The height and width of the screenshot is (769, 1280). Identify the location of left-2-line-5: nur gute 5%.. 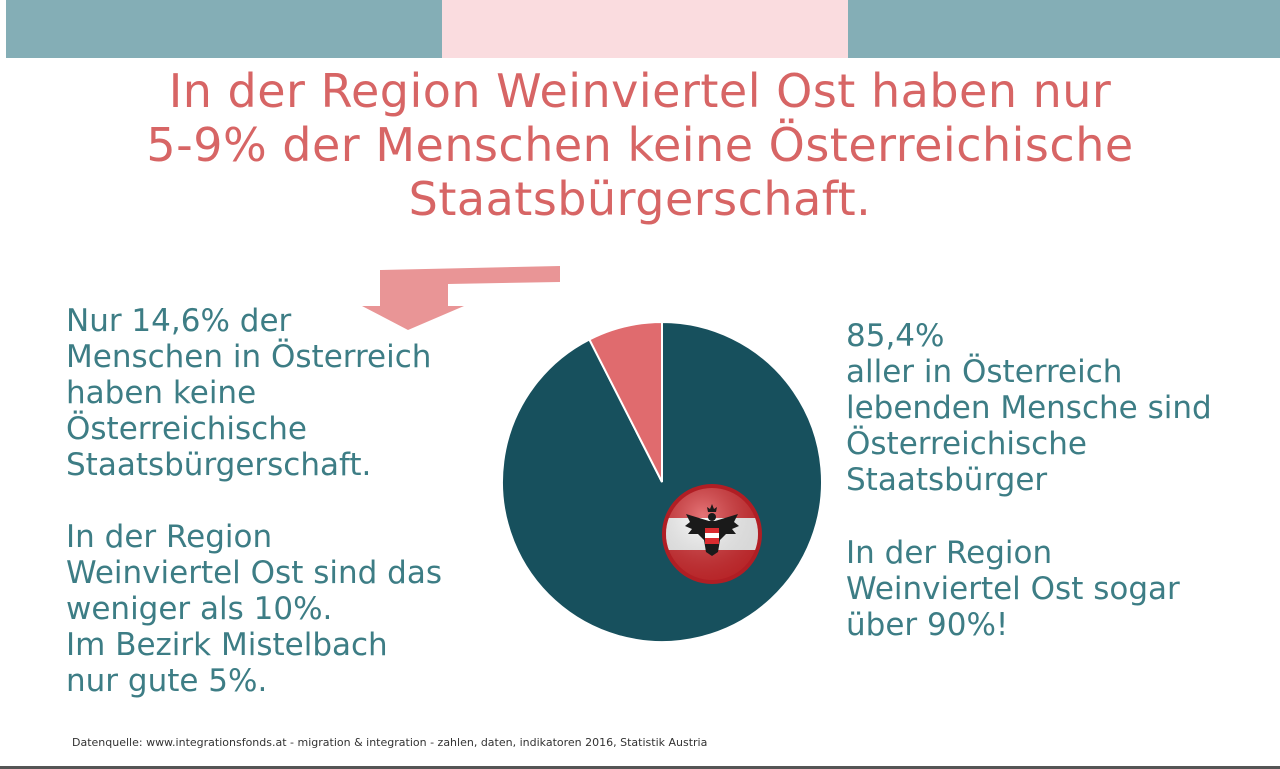
(167, 681).